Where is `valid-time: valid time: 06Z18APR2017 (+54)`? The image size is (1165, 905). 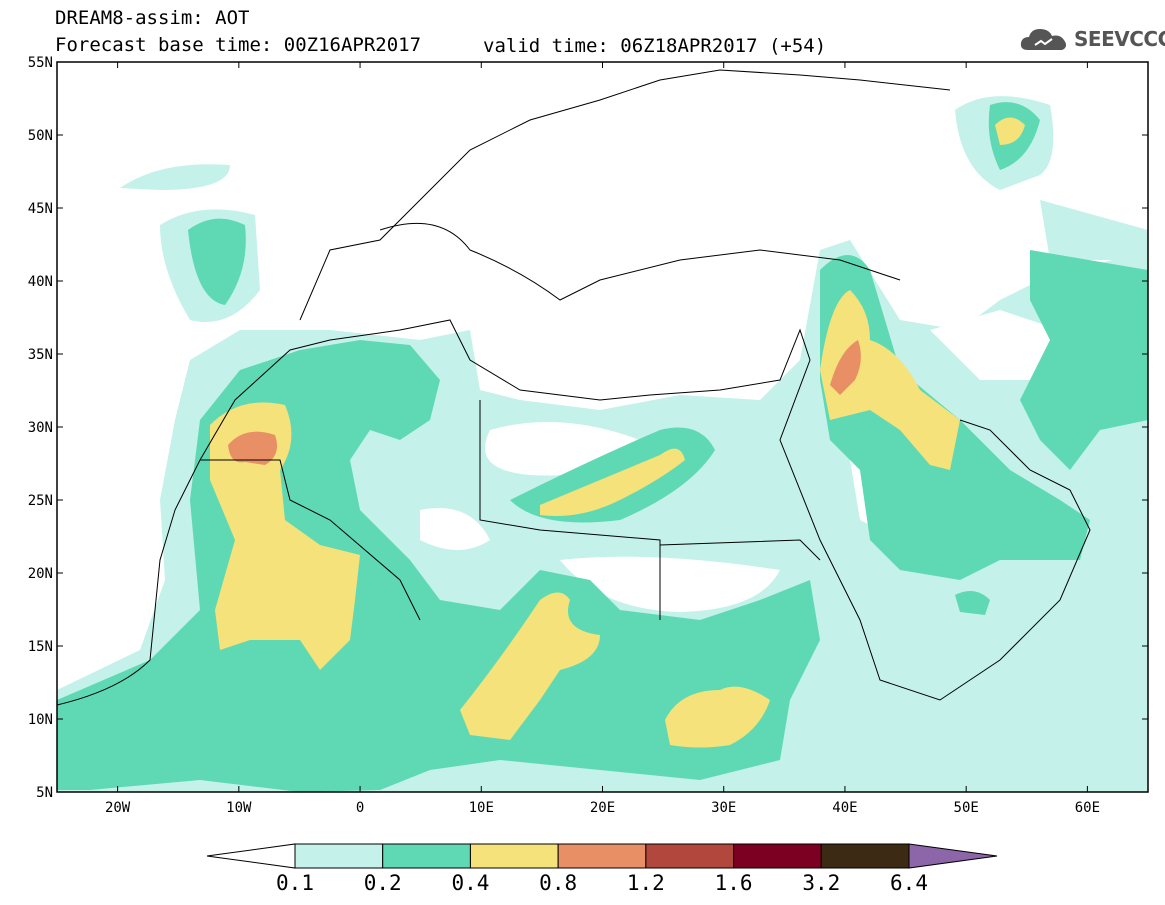
valid-time: valid time: 06Z18APR2017 (+54) is located at coordinates (655, 46).